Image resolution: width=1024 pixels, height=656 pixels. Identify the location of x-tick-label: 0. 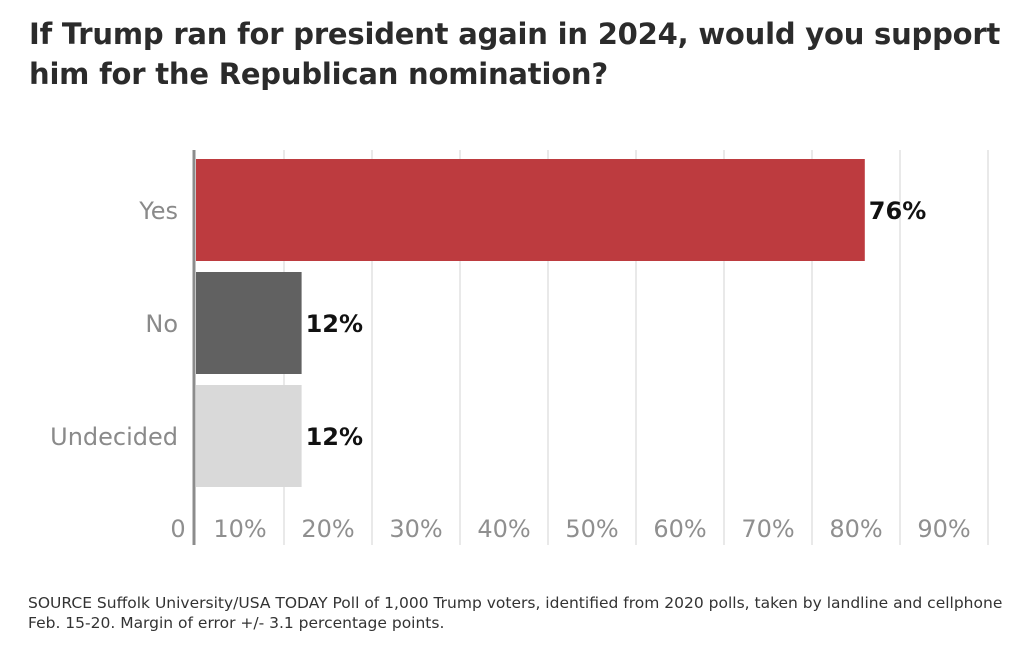
(177, 529).